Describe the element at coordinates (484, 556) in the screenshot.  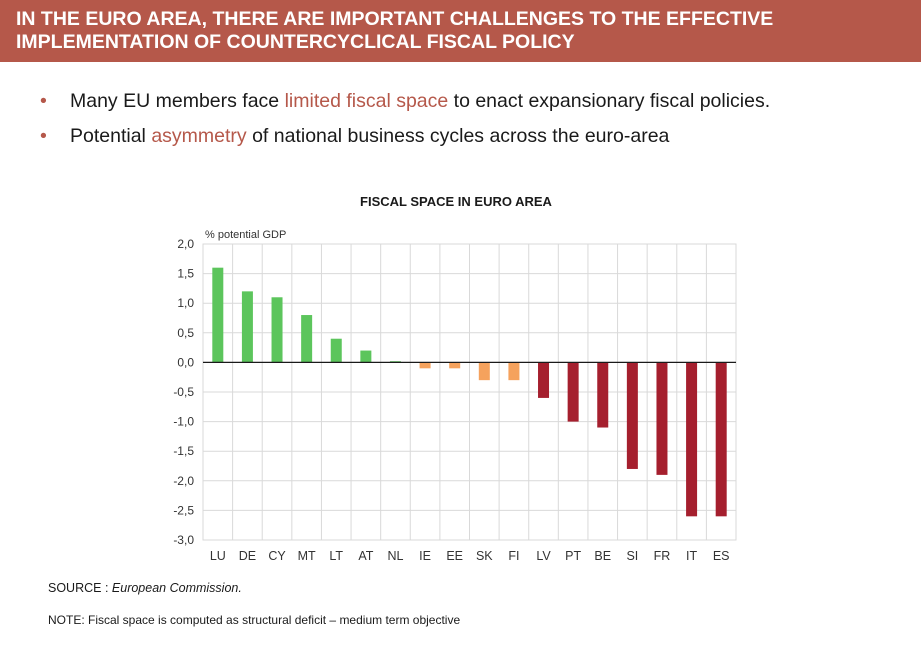
I see `x-tick-label: SK` at that location.